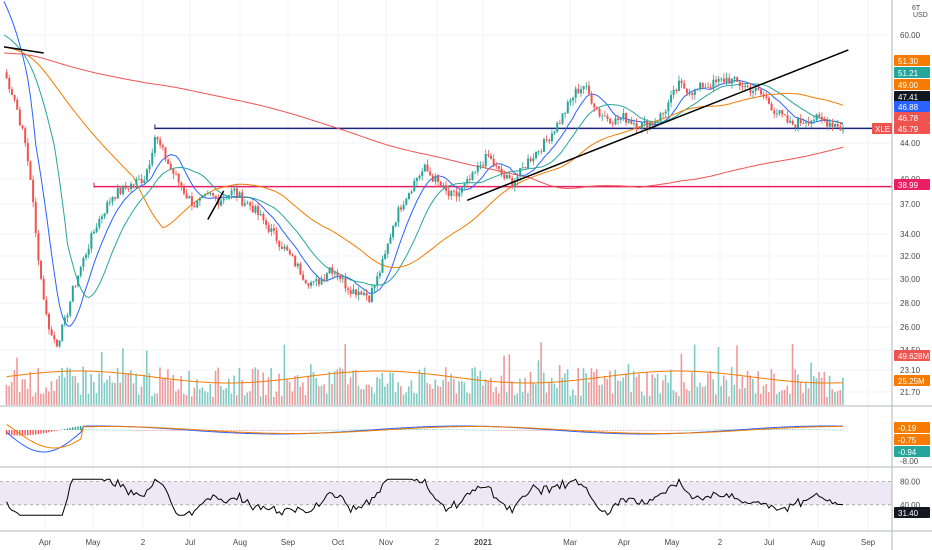 Image resolution: width=932 pixels, height=550 pixels. I want to click on price-axis-top-label: 6T, so click(916, 8).